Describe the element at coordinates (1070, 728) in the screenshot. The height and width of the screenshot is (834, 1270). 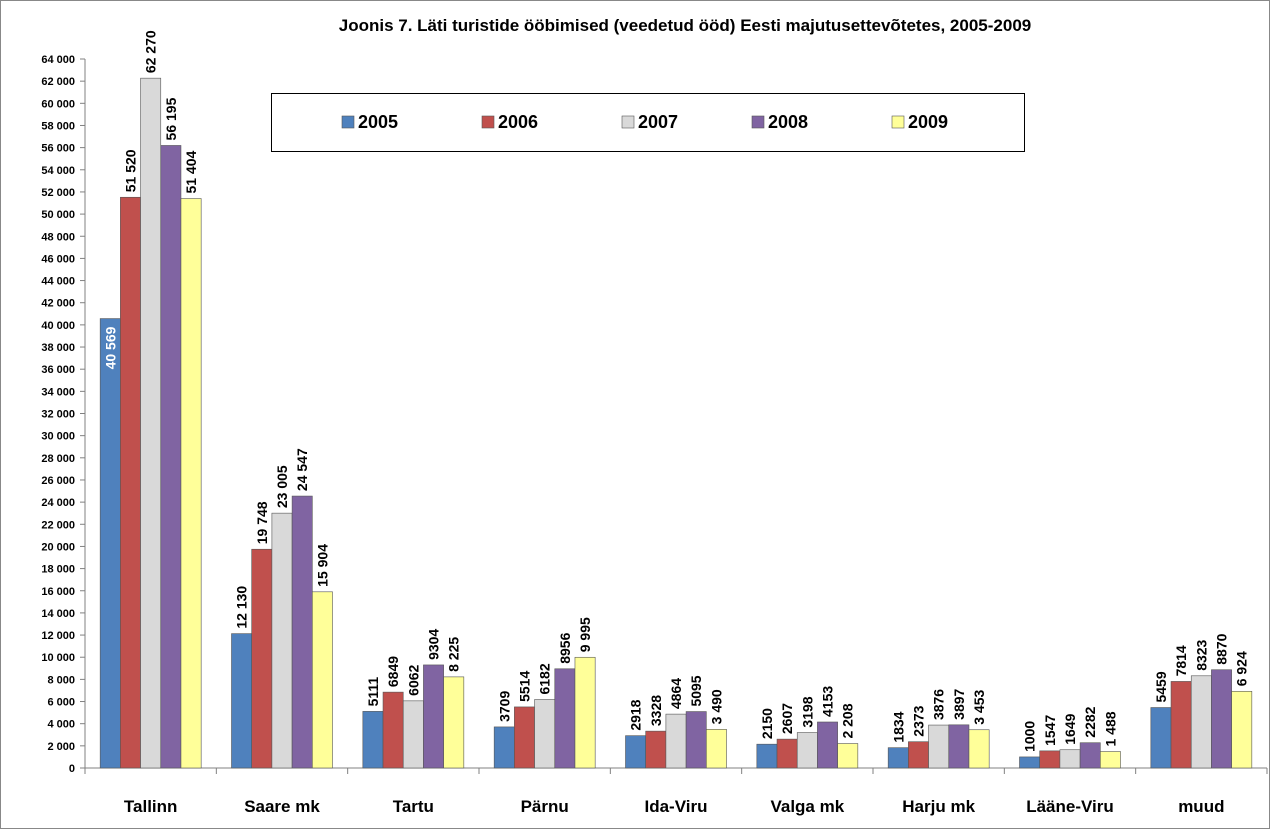
I see `data-label: 1649` at that location.